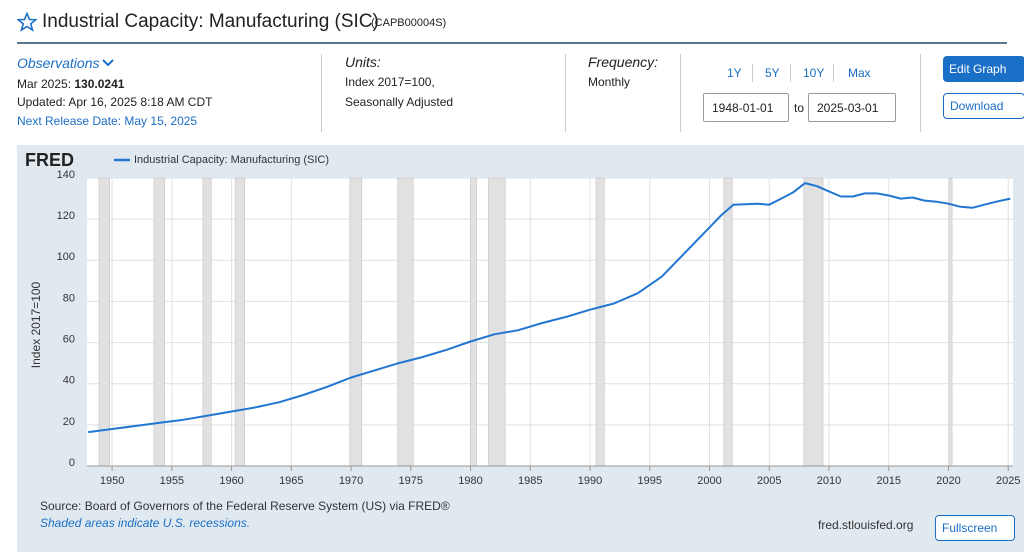 This screenshot has height=558, width=1024. Describe the element at coordinates (852, 107) in the screenshot. I see `end-date-input: 2025-03-01` at that location.